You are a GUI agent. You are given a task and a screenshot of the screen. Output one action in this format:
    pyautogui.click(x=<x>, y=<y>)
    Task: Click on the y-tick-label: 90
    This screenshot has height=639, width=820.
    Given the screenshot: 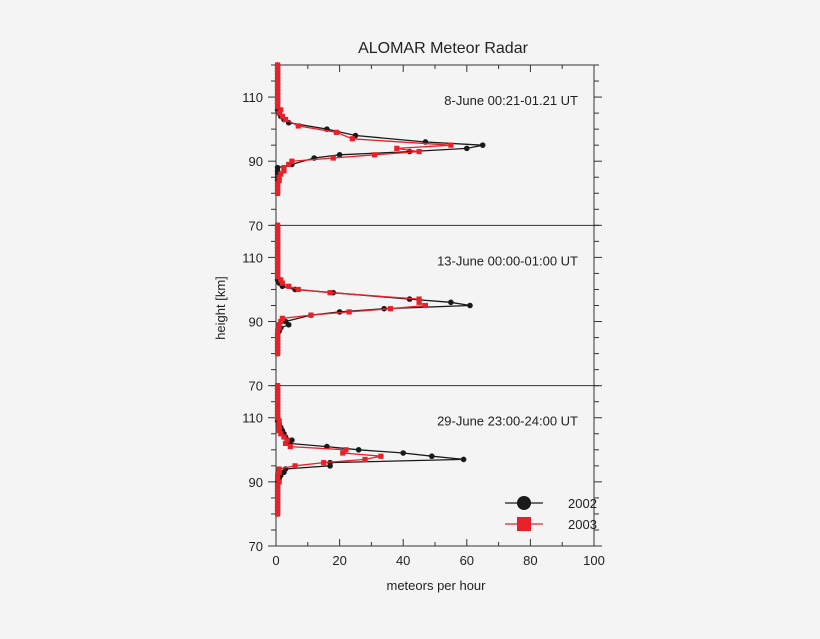 What is the action you would take?
    pyautogui.click(x=256, y=161)
    